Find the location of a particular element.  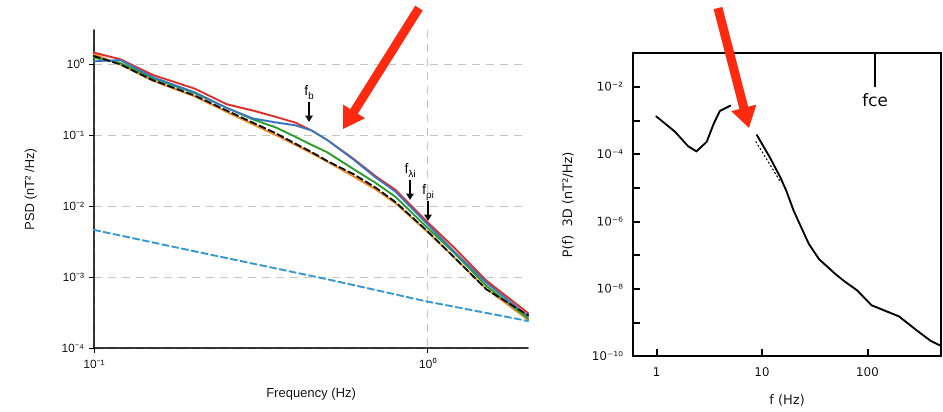

x-tick-label: 10⁻¹ is located at coordinates (94, 364).